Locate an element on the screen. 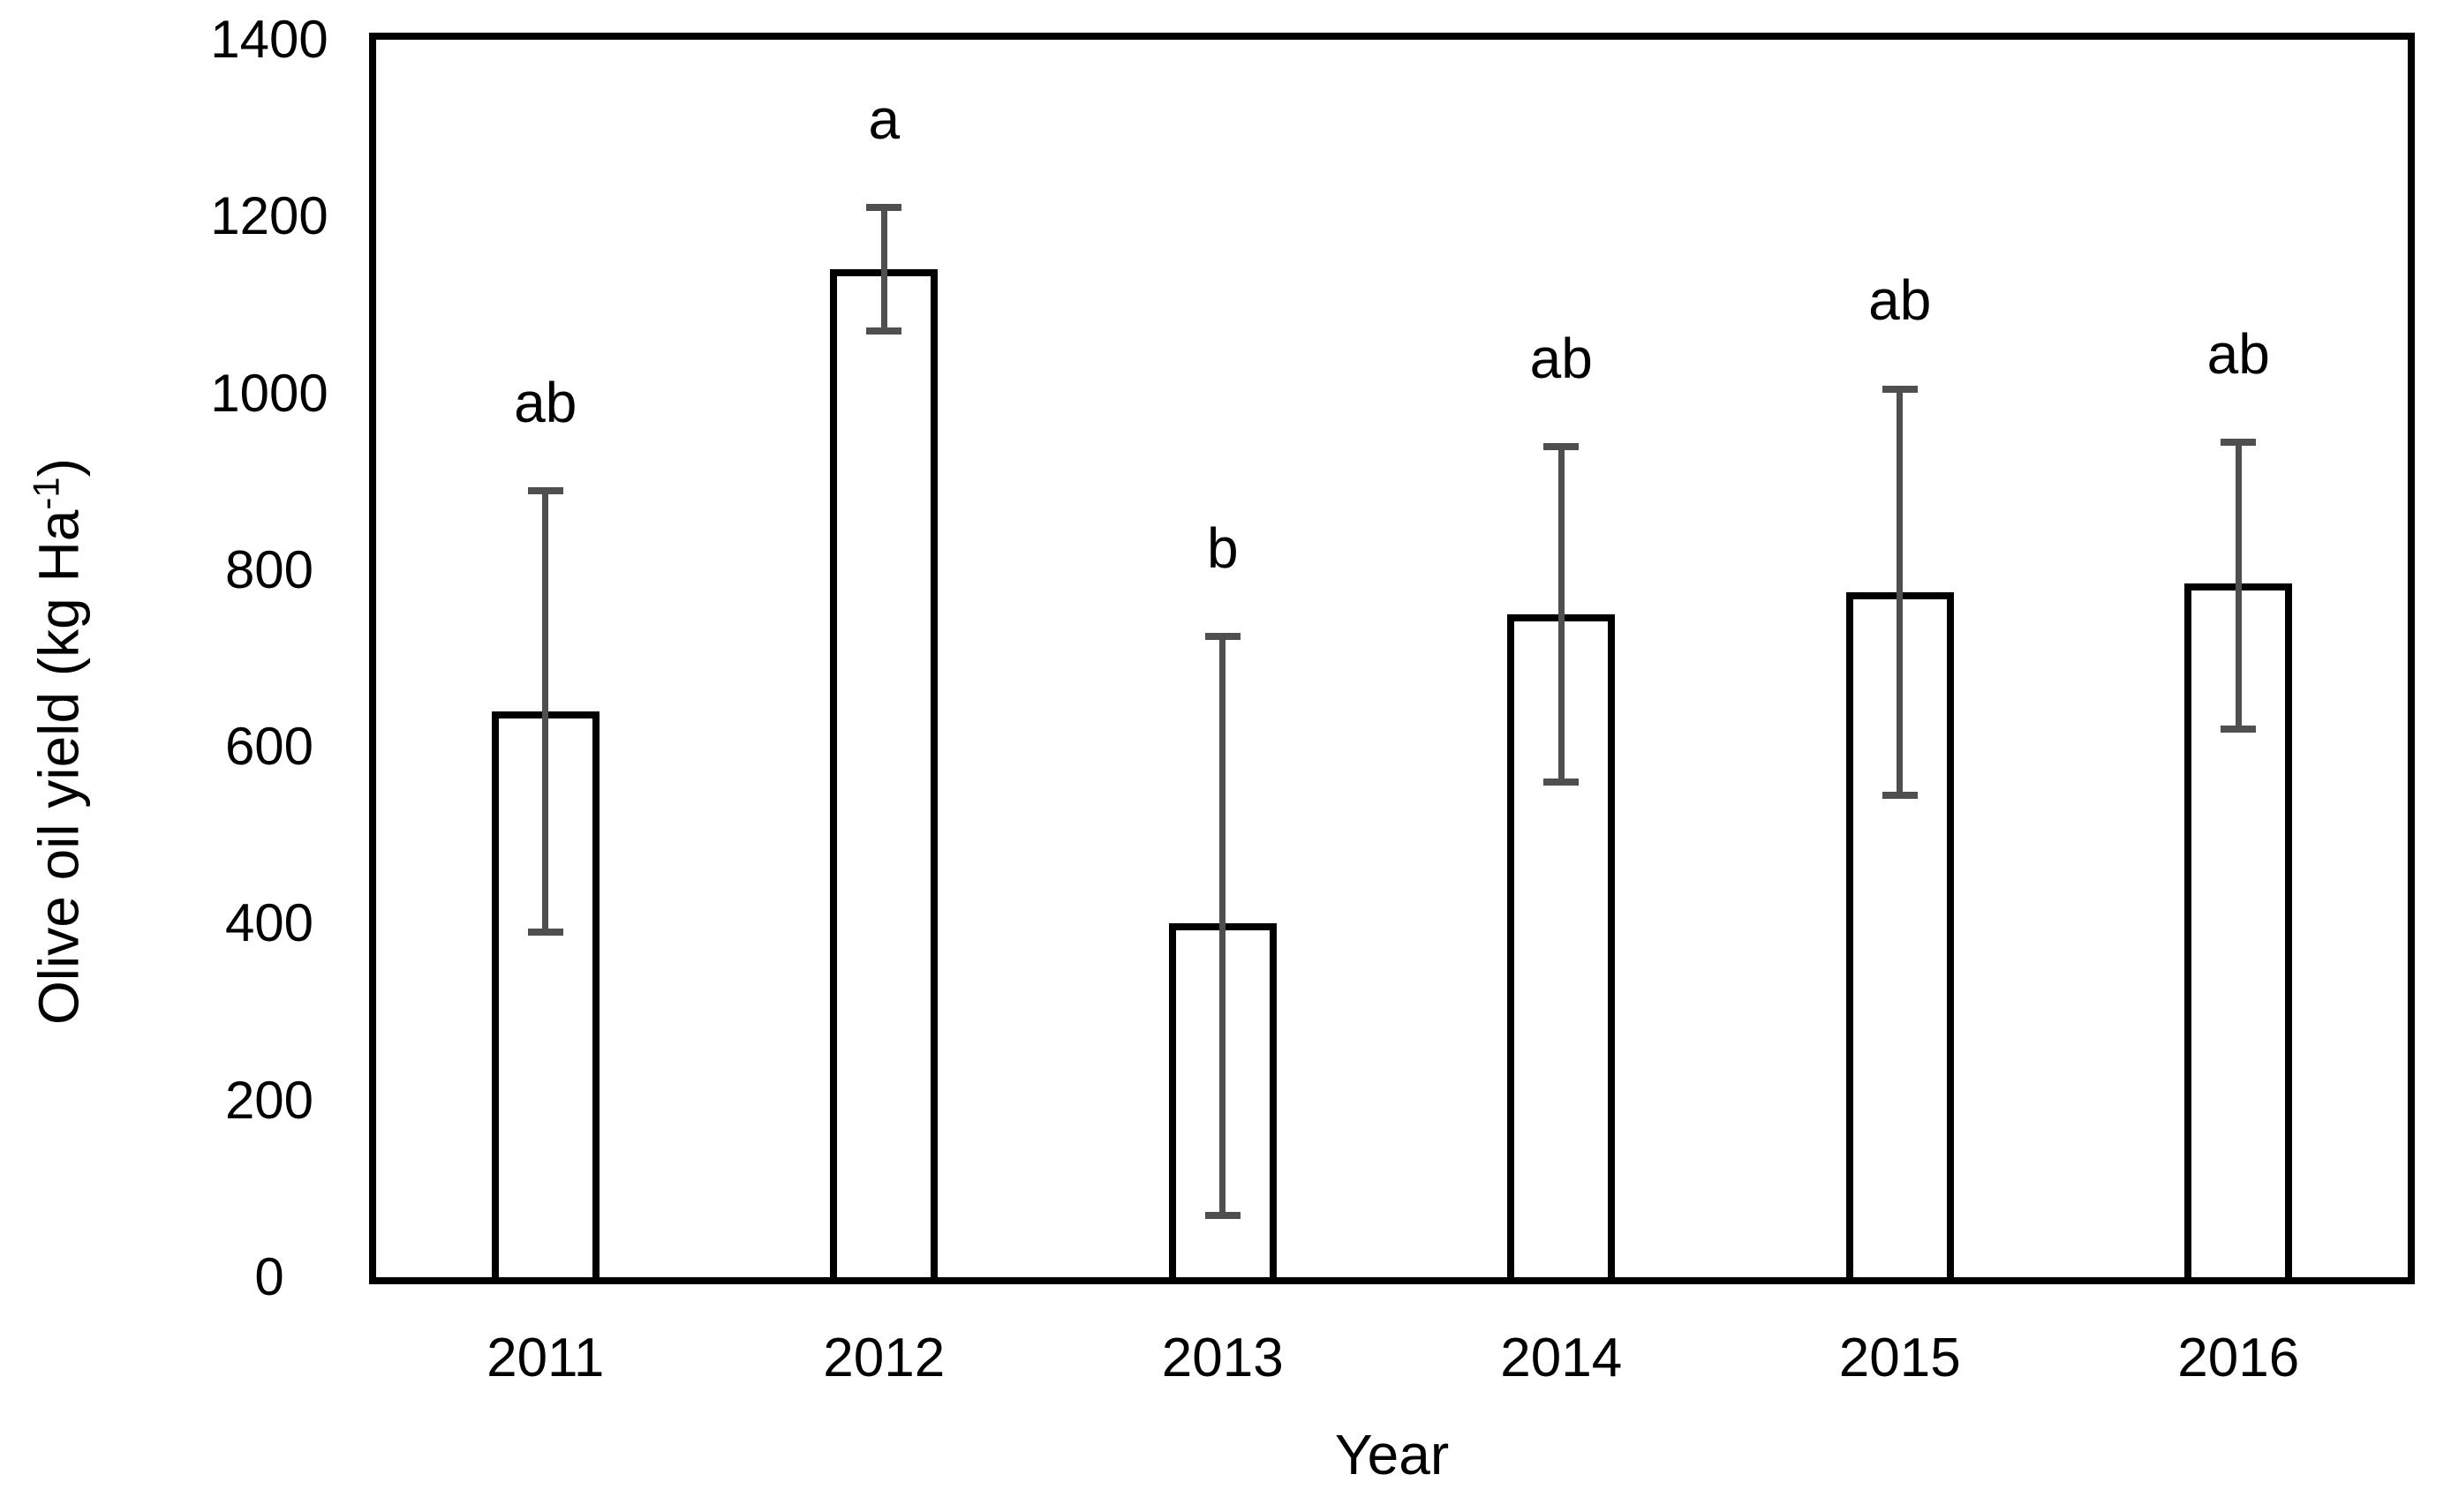 Image resolution: width=2451 pixels, height=1512 pixels. x-tick-label-2016: 2016 is located at coordinates (2238, 1358).